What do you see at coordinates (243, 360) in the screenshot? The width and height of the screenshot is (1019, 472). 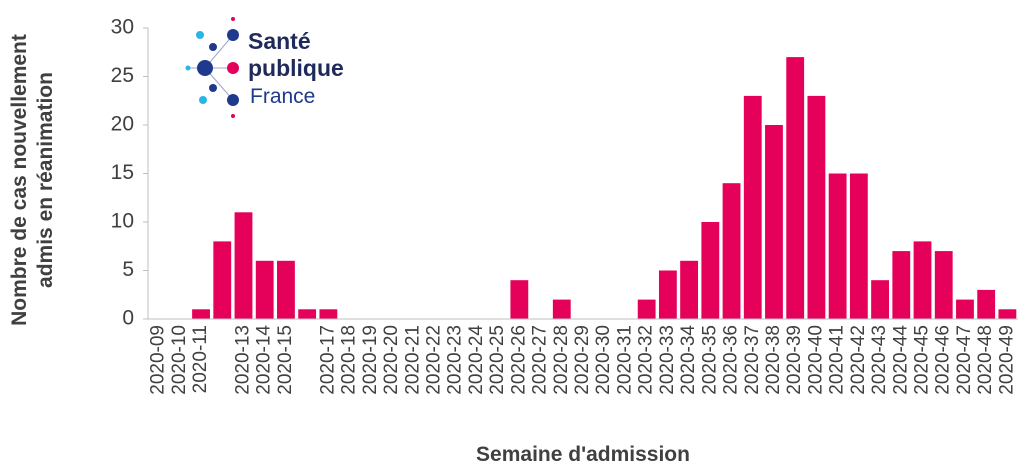 I see `x-tick-label: 2020-13` at bounding box center [243, 360].